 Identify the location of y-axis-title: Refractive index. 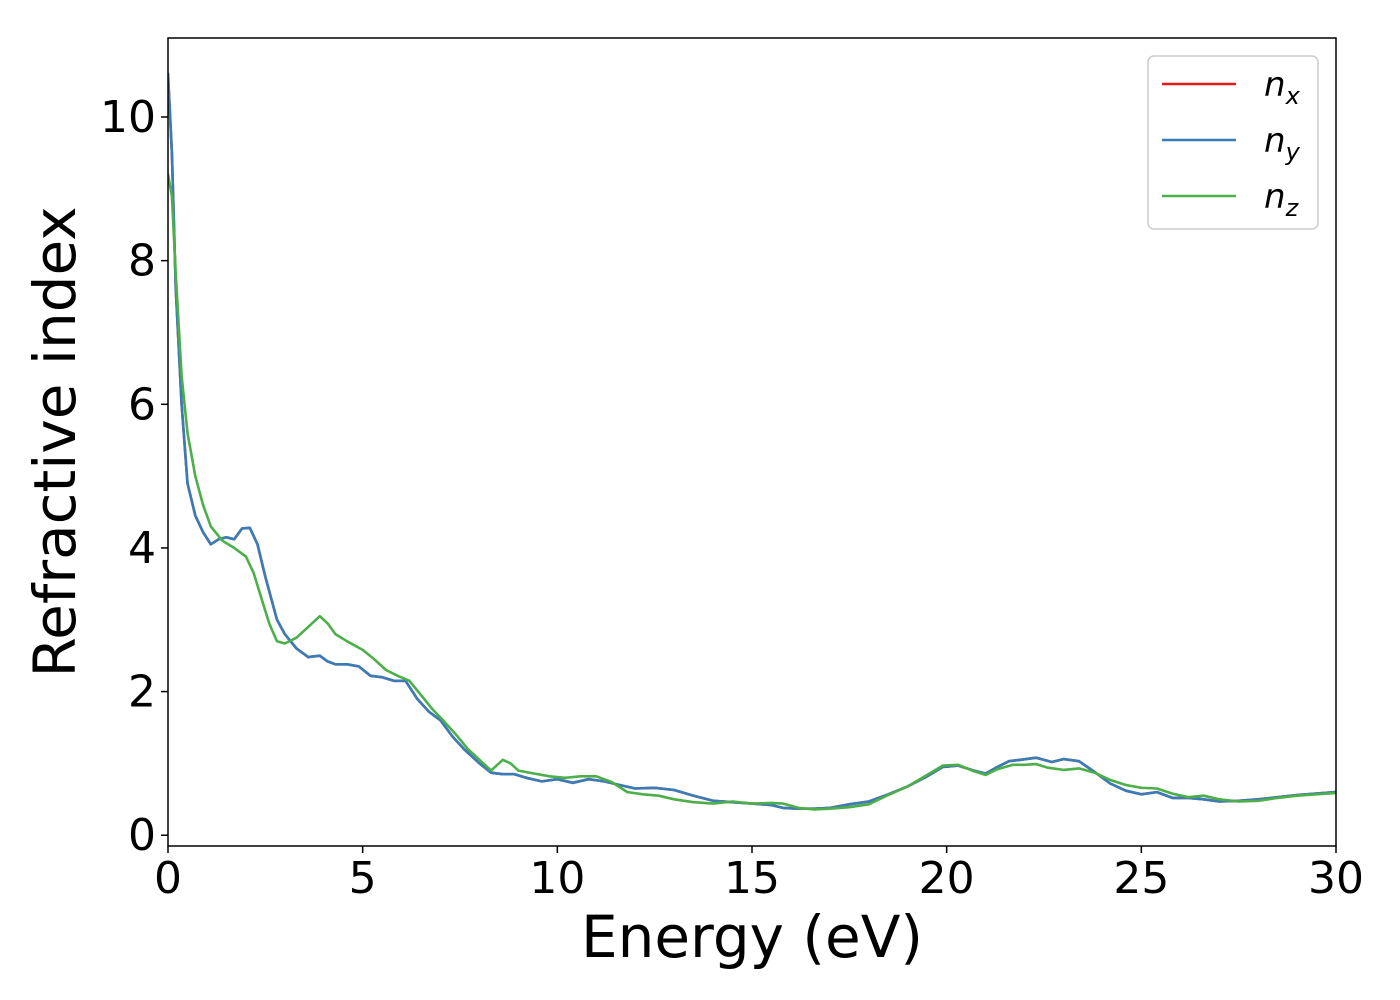
(55, 441).